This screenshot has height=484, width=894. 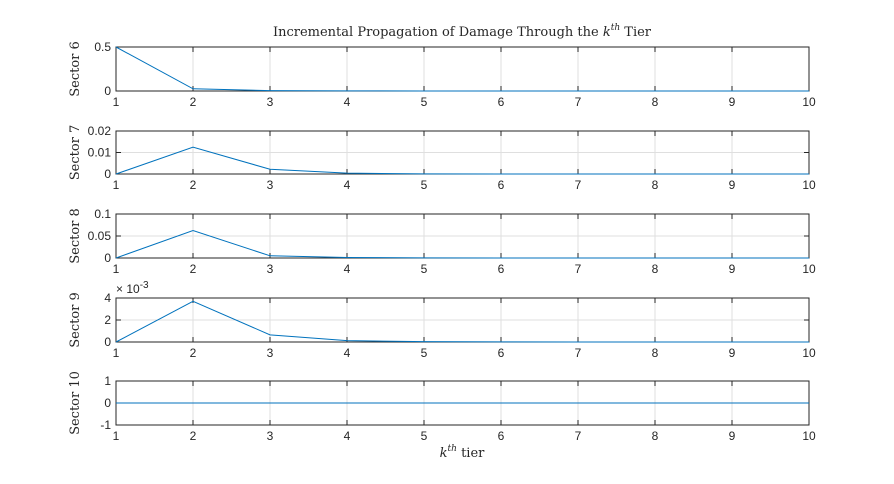 I want to click on chart-title-end: Tier, so click(x=636, y=32).